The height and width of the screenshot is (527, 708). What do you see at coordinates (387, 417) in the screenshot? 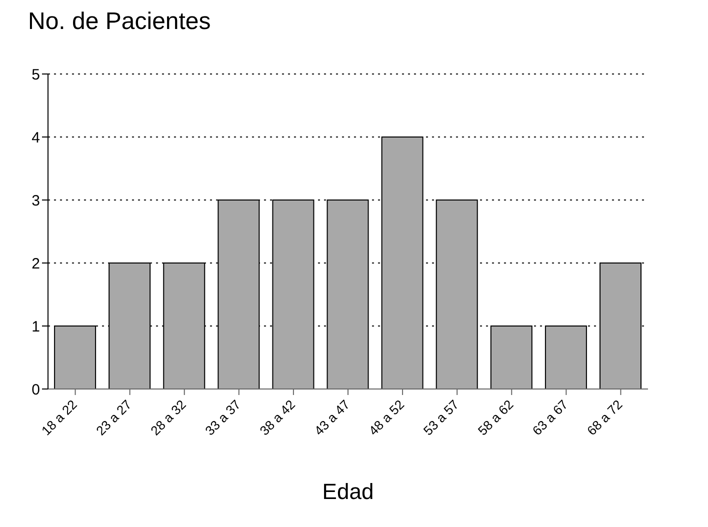
I see `x-tick-label: 48 a 52` at bounding box center [387, 417].